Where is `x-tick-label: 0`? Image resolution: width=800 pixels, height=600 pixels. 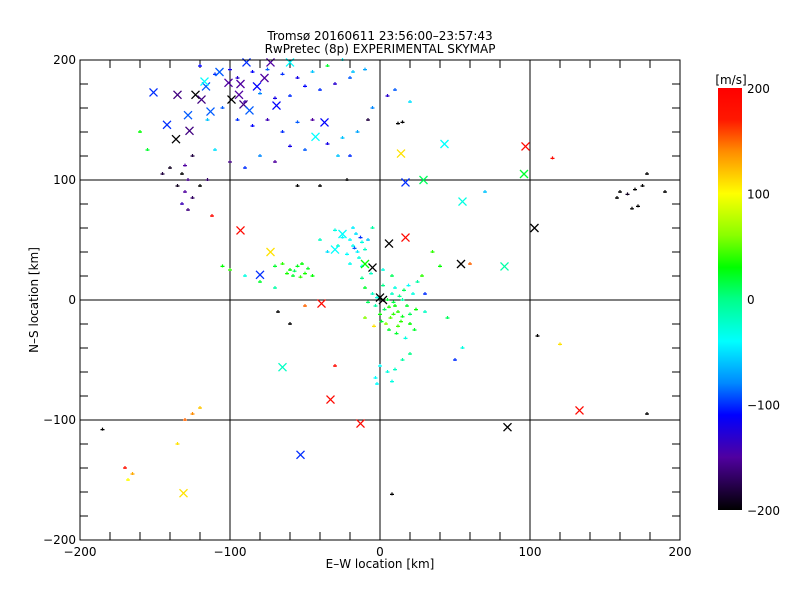 x-tick-label: 0 is located at coordinates (380, 552).